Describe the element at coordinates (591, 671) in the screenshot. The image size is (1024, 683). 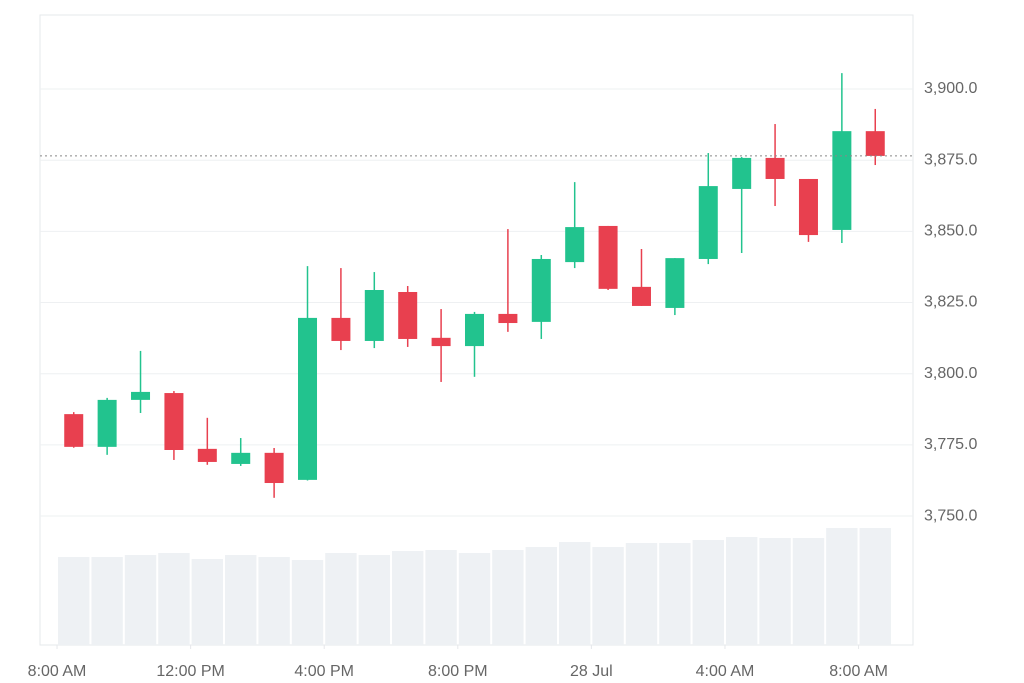
I see `x-tick-label: 28 Jul` at that location.